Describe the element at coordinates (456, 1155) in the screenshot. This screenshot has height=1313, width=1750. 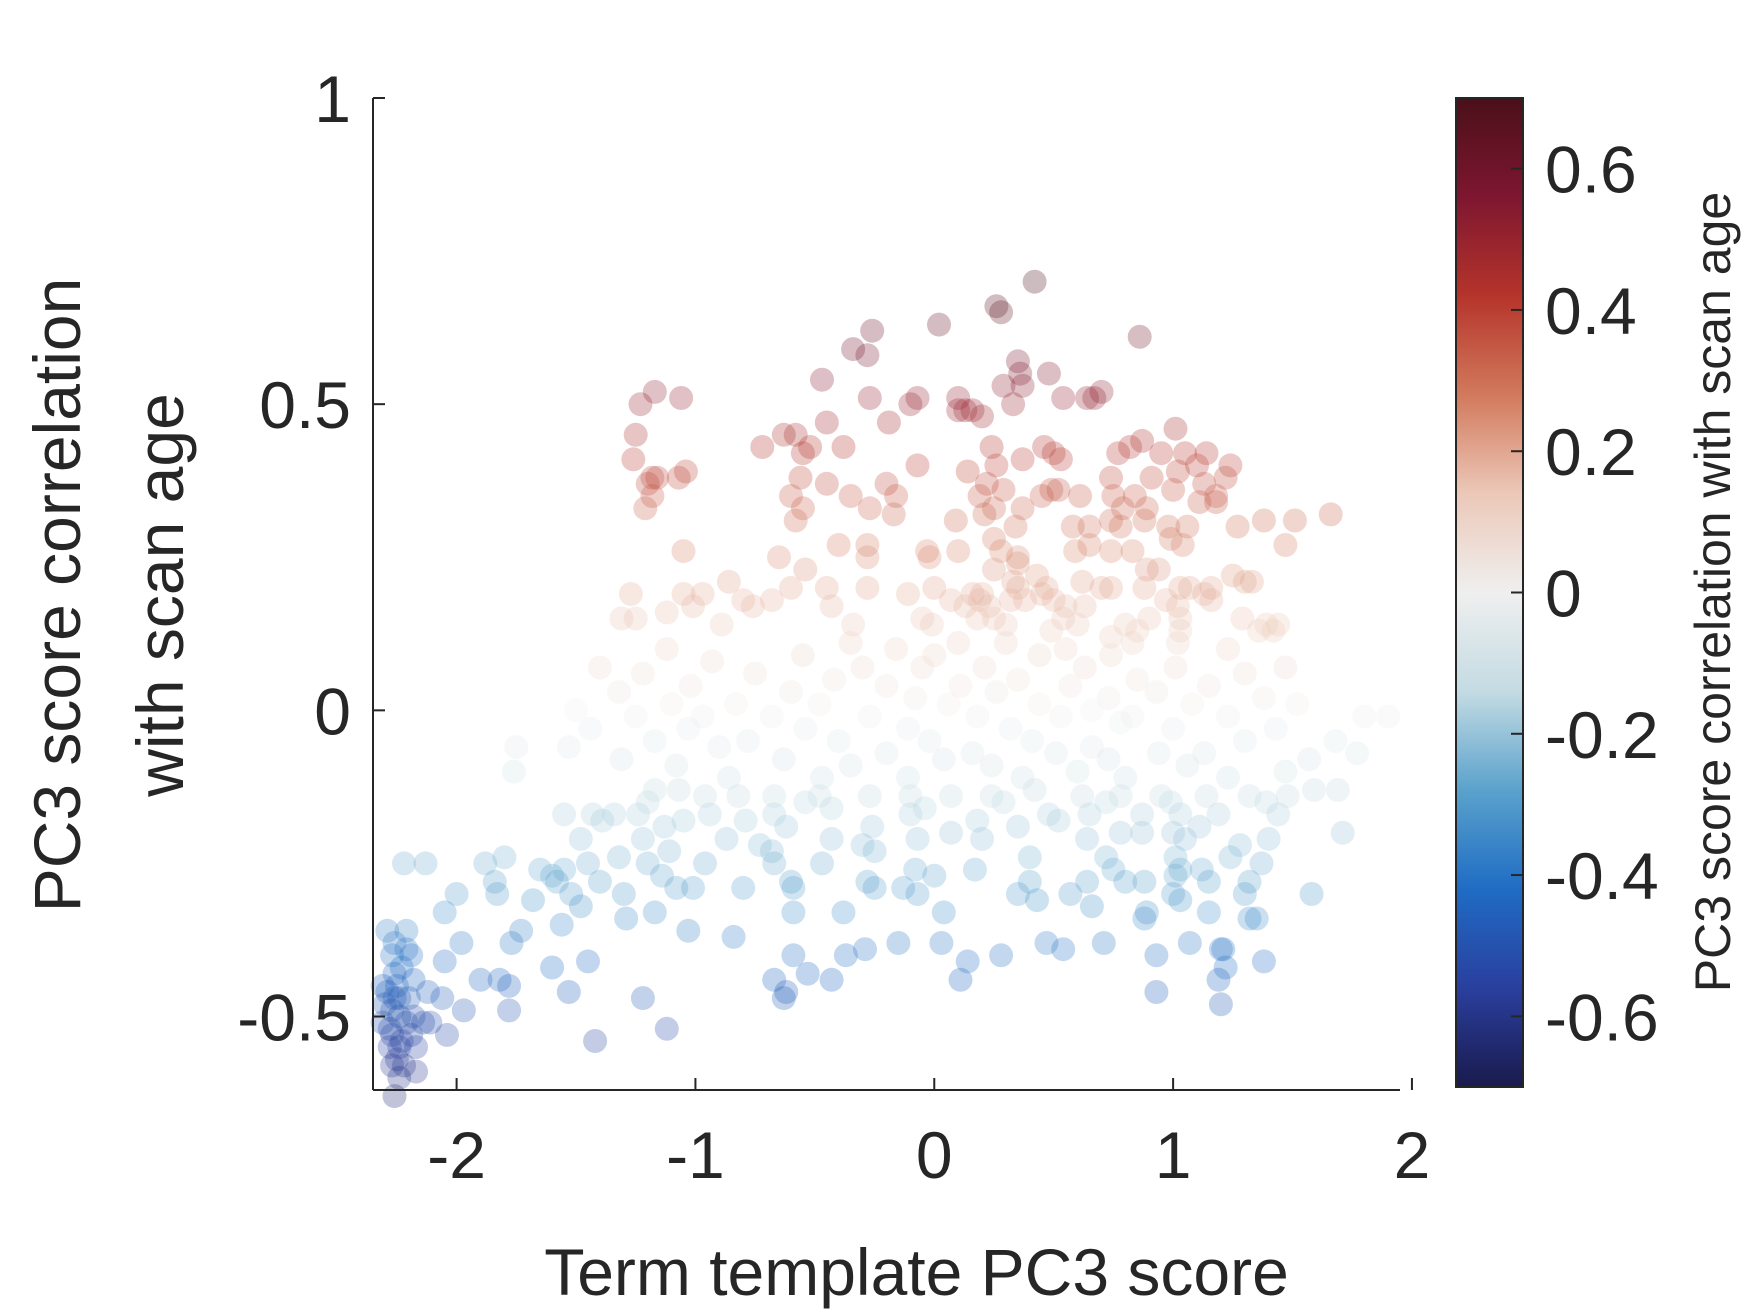
I see `x-tick-label: -2` at that location.